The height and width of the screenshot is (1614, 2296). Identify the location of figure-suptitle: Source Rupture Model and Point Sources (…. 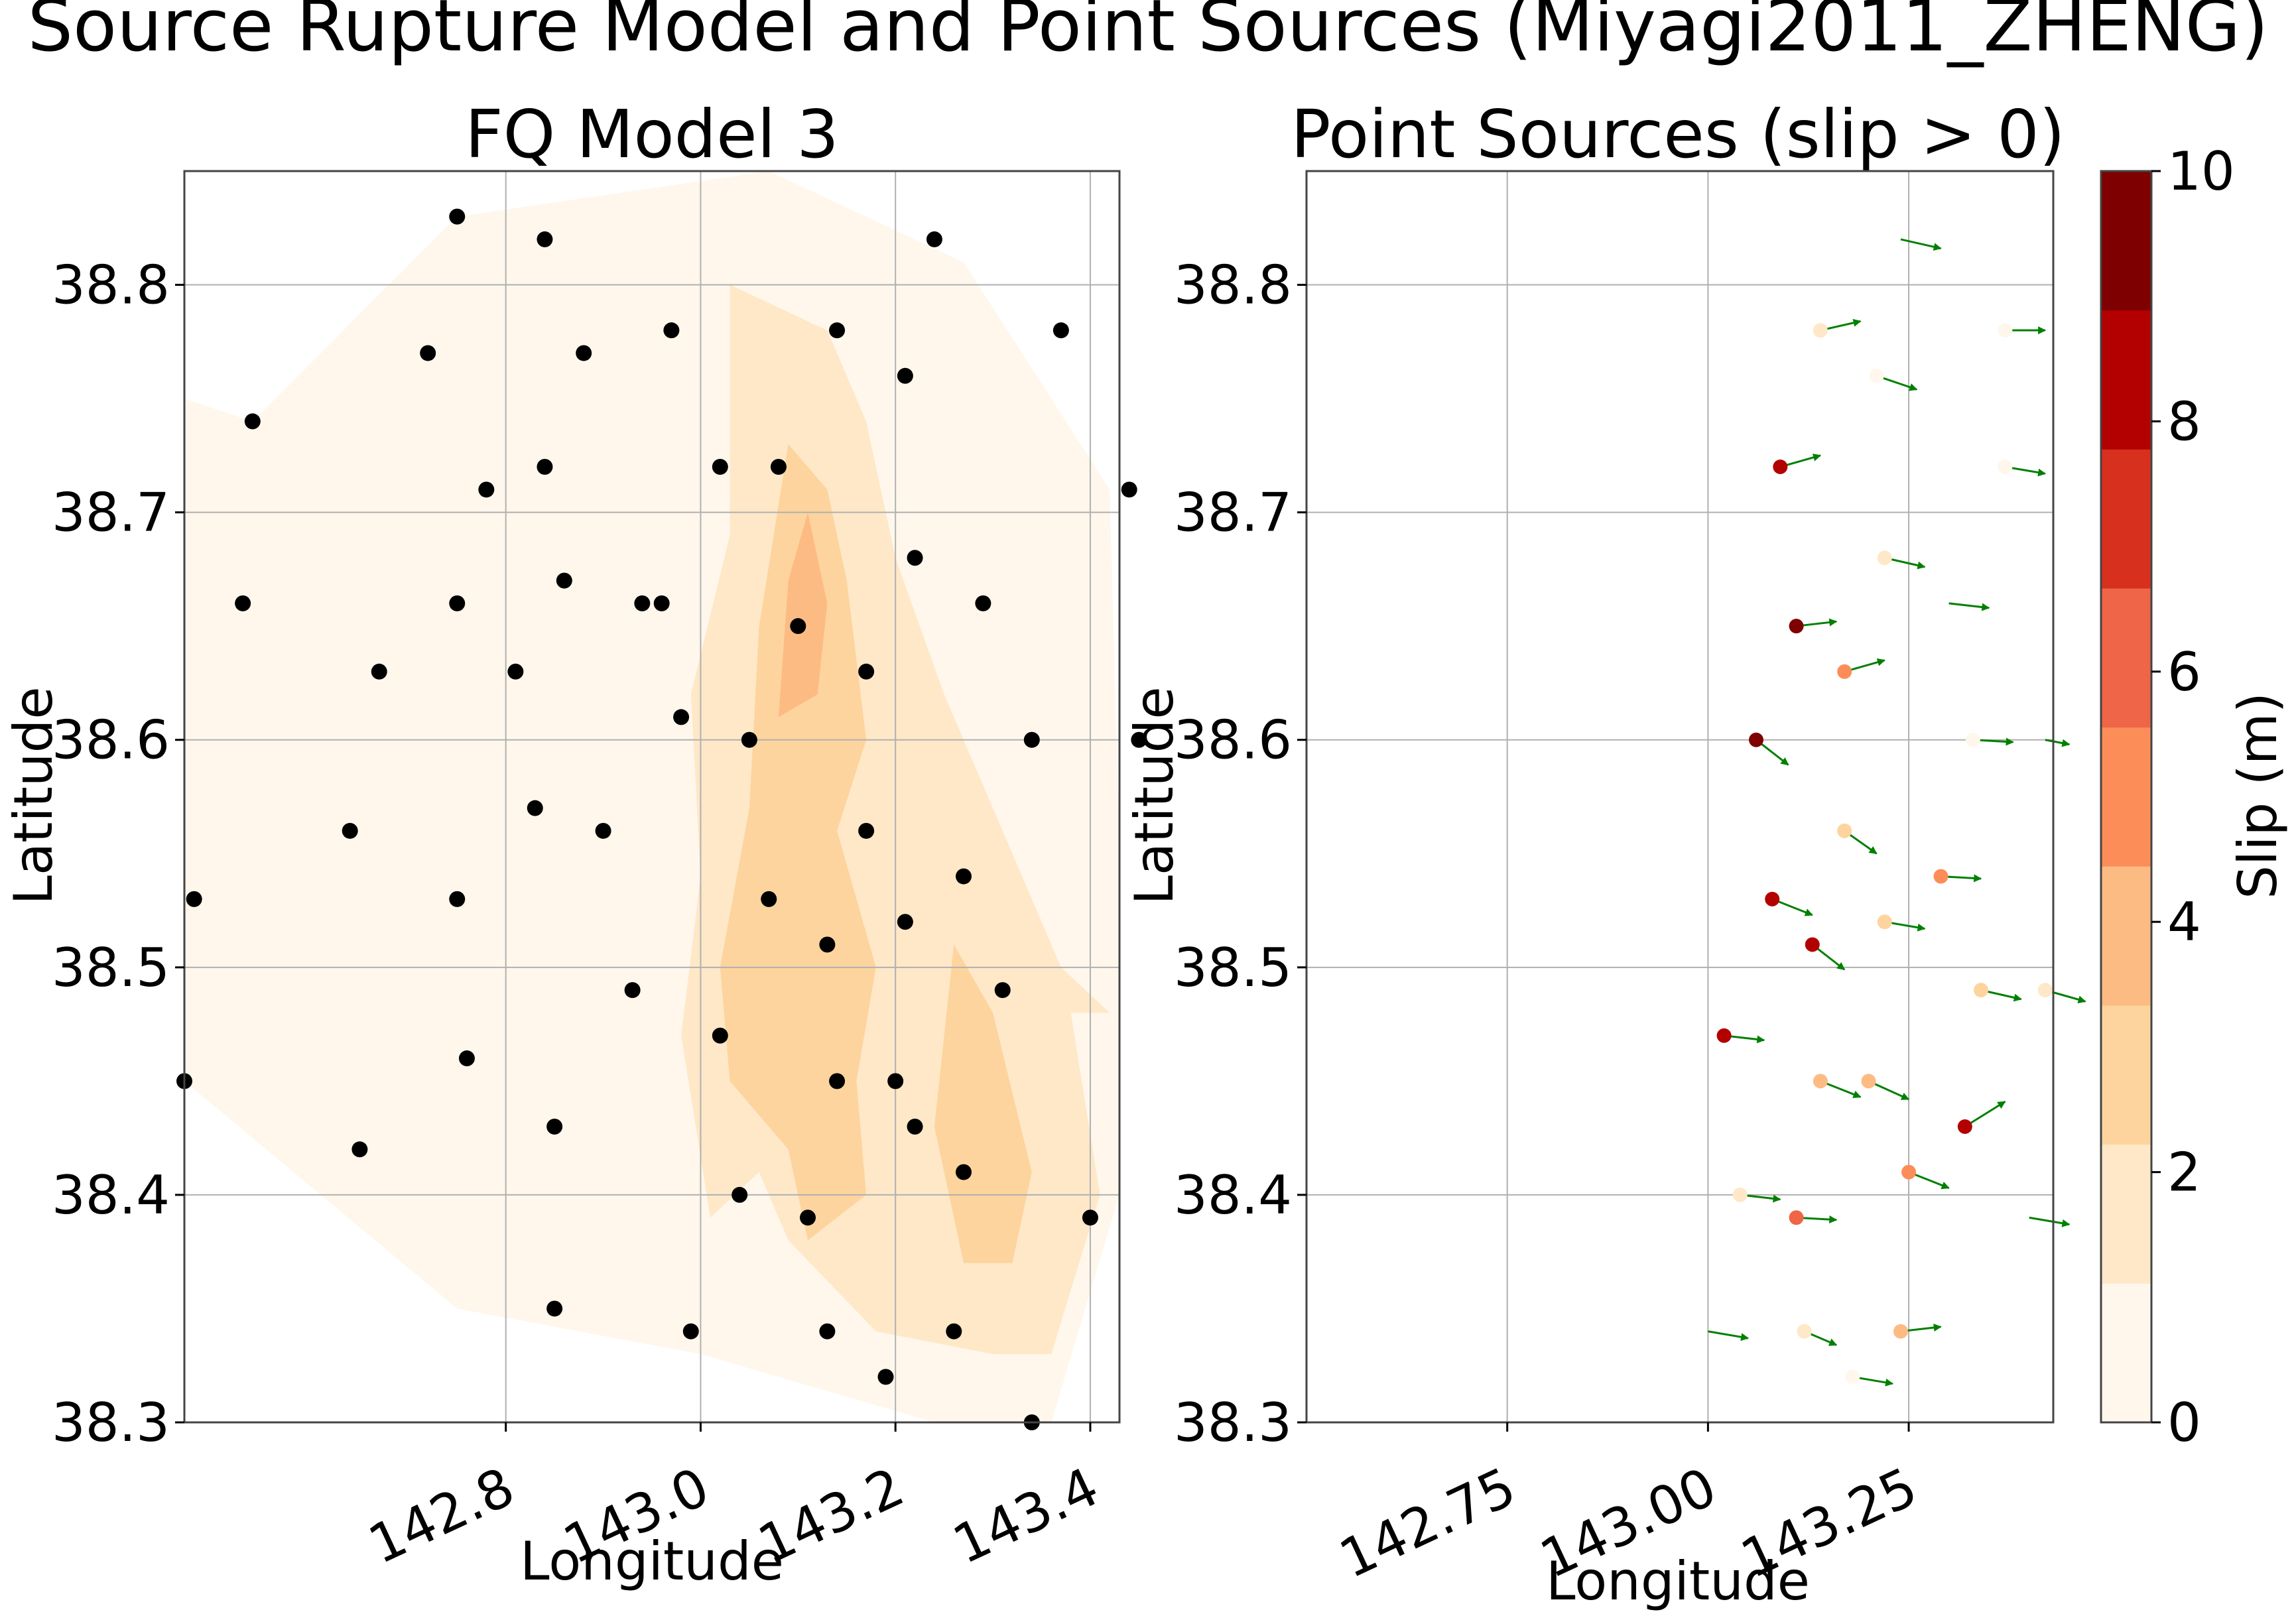
(1147, 34).